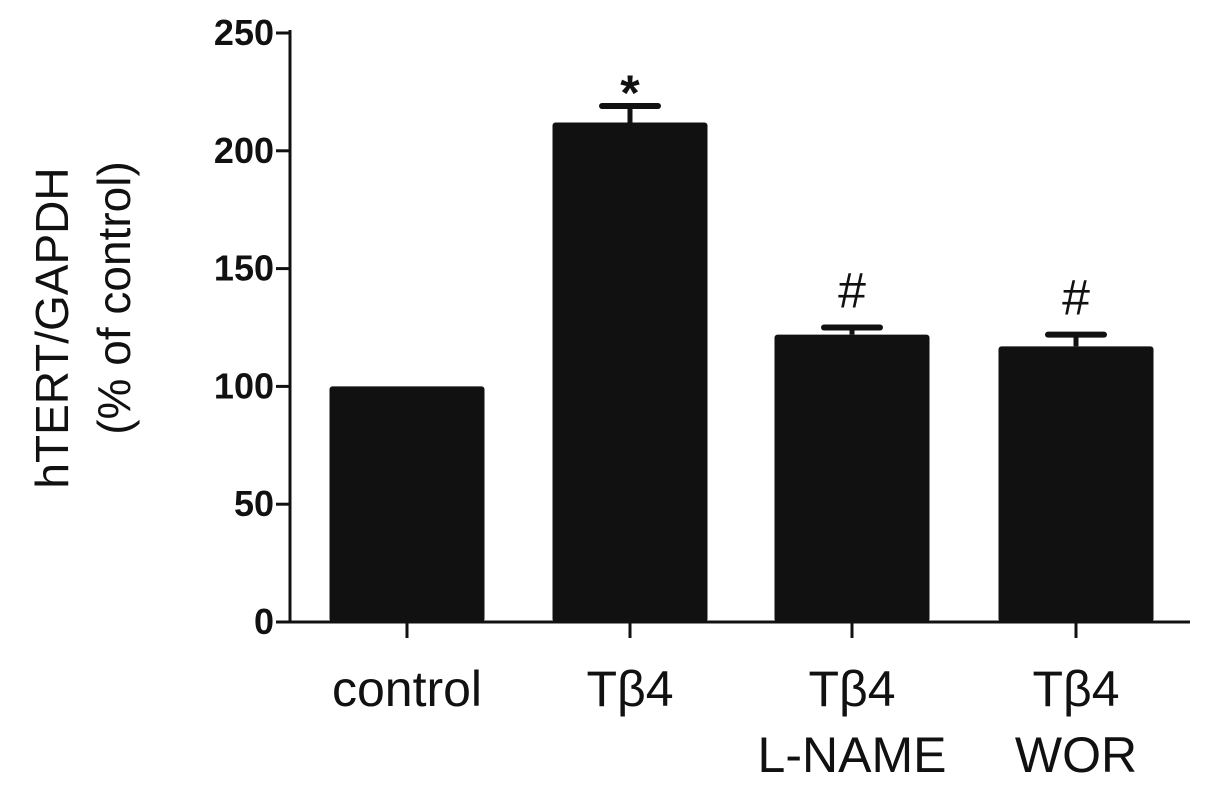 The height and width of the screenshot is (795, 1205). Describe the element at coordinates (52, 327) in the screenshot. I see `y-axis-title: hTERT/GAPDH` at that location.